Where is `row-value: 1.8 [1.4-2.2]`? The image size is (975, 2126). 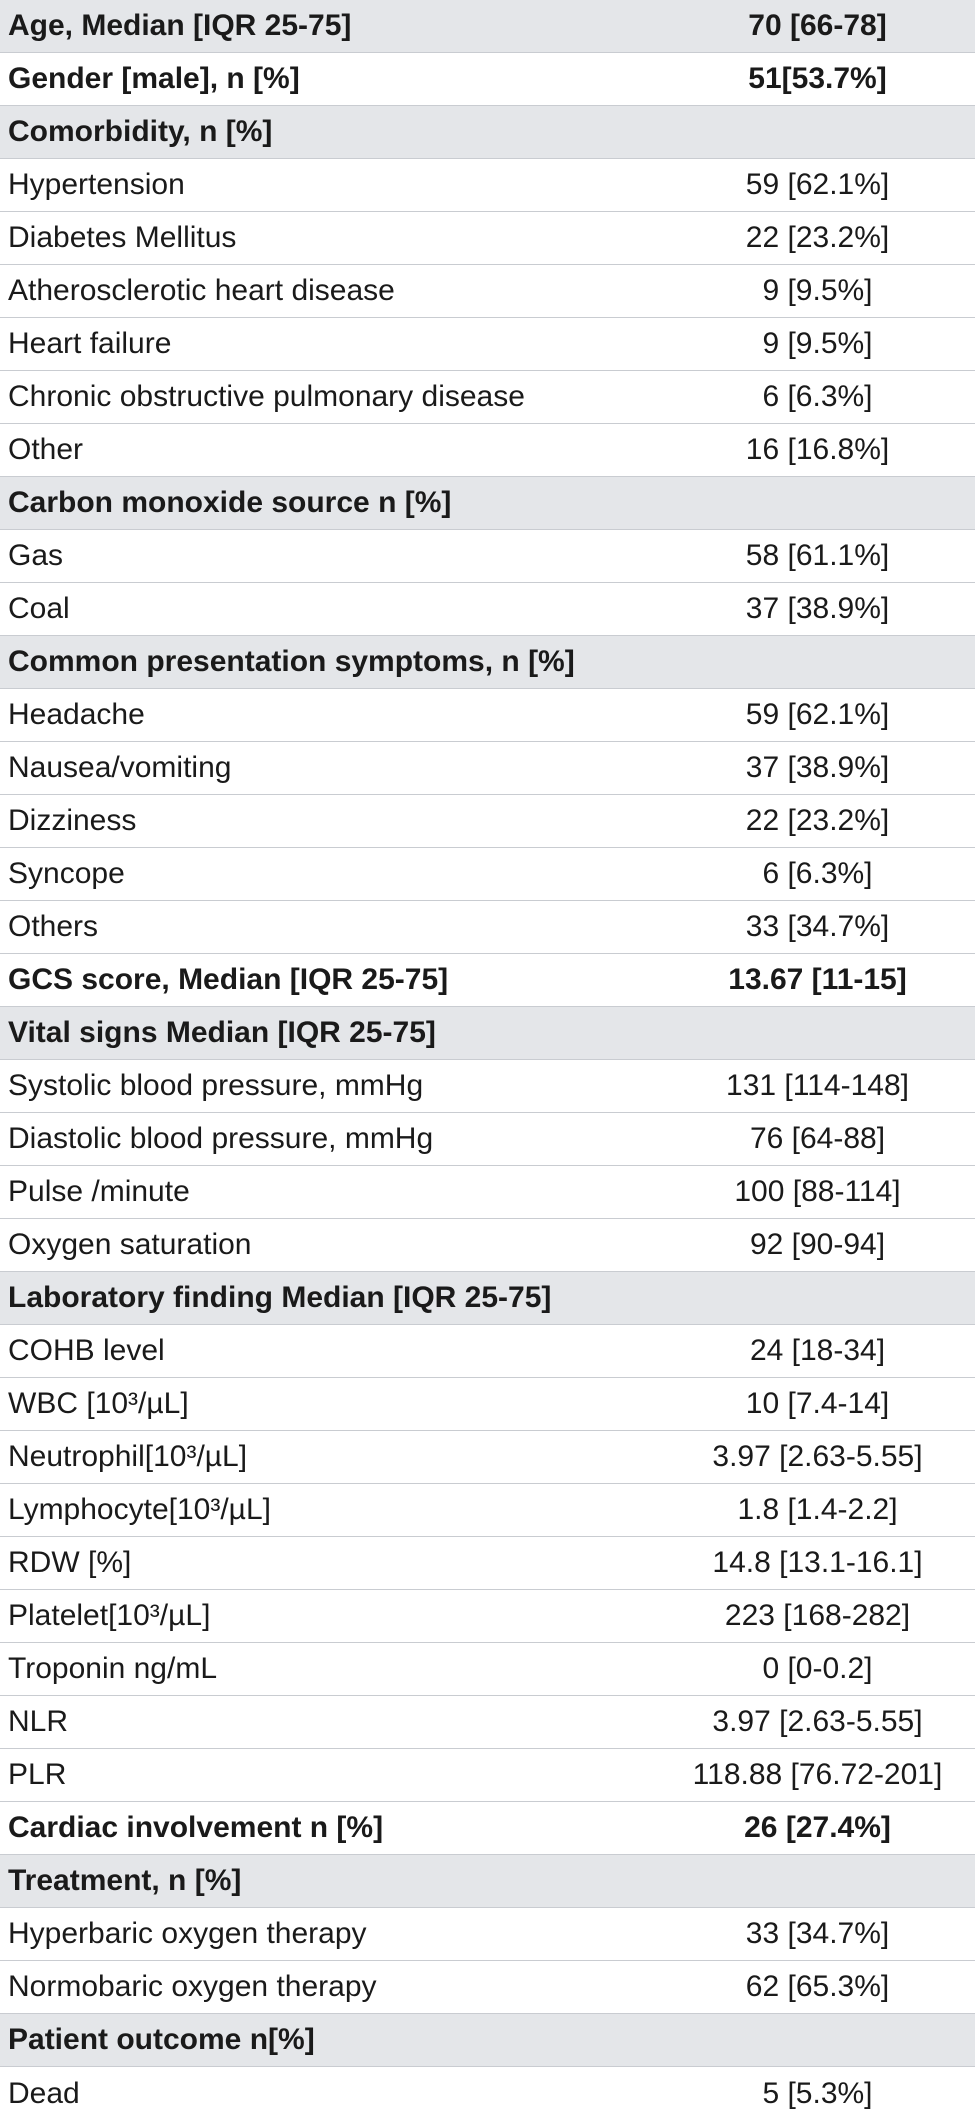
row-value: 1.8 [1.4-2.2] is located at coordinates (817, 1510).